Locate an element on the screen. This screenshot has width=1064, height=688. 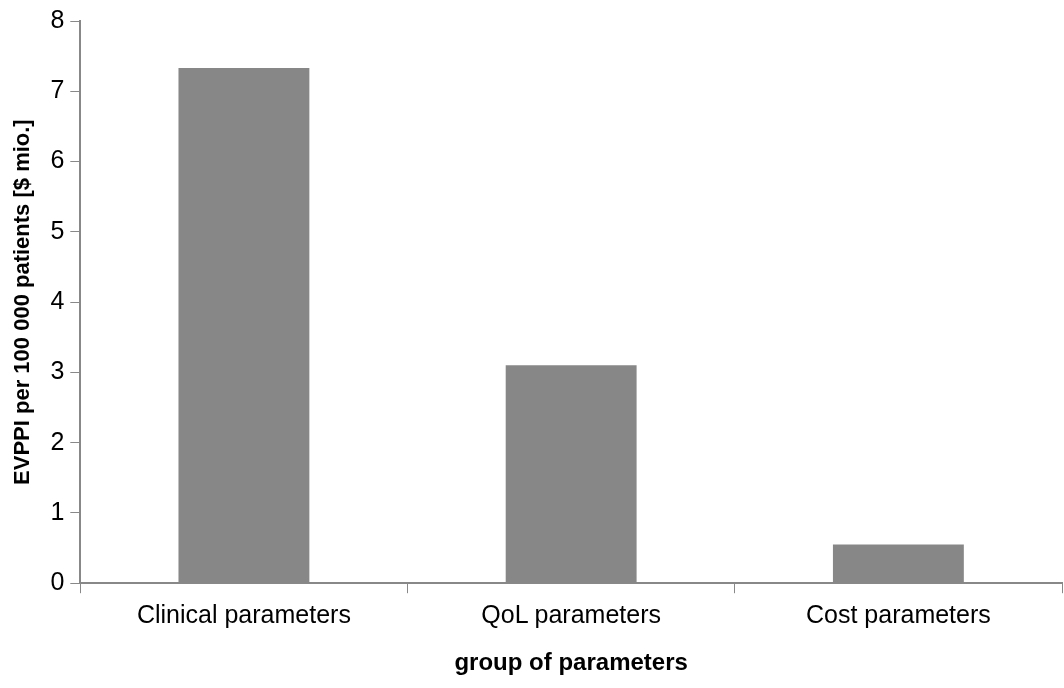
y-tick-label: 4 is located at coordinates (57, 299).